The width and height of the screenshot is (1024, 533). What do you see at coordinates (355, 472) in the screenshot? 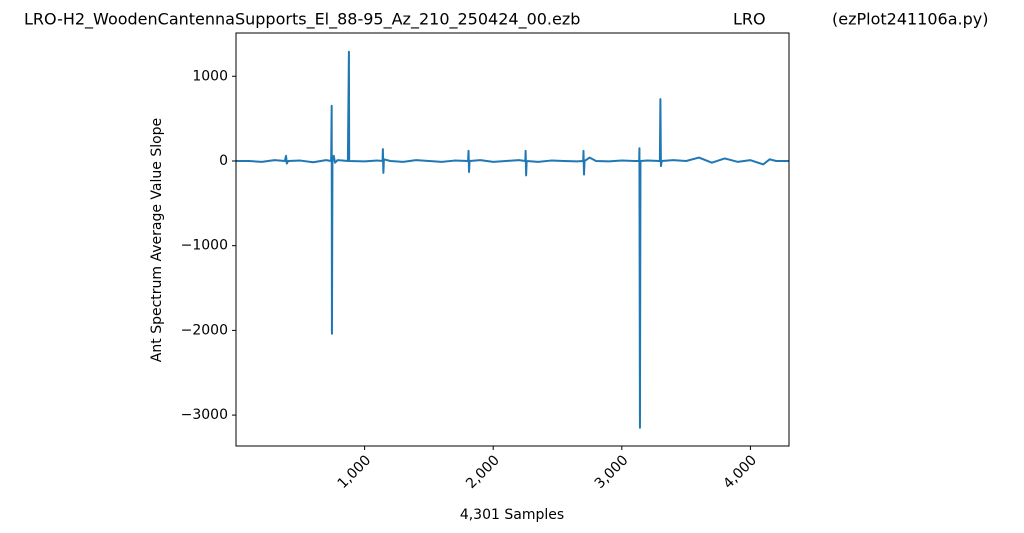
I see `x-tick-label: 1,000` at bounding box center [355, 472].